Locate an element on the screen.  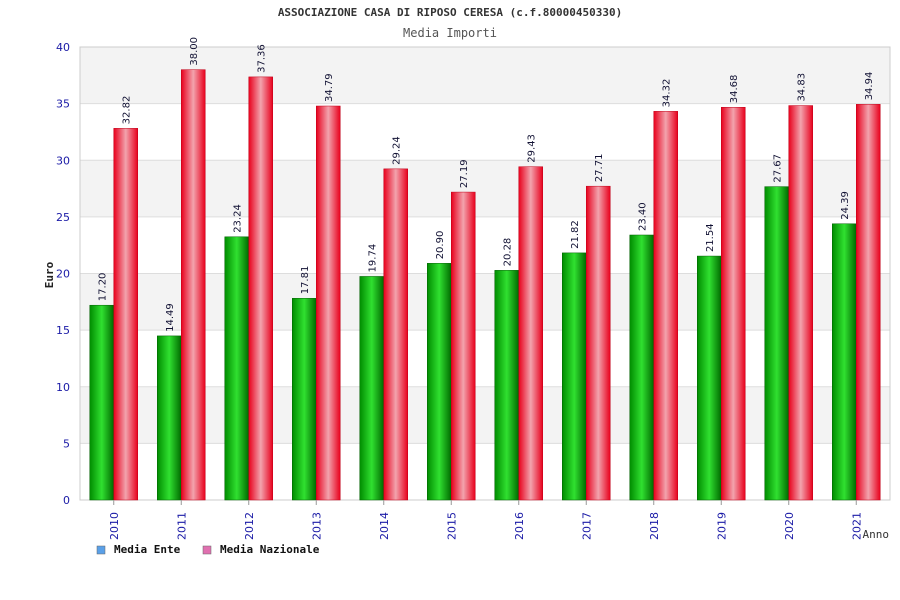
y-tick-label: 30 is located at coordinates (63, 160).